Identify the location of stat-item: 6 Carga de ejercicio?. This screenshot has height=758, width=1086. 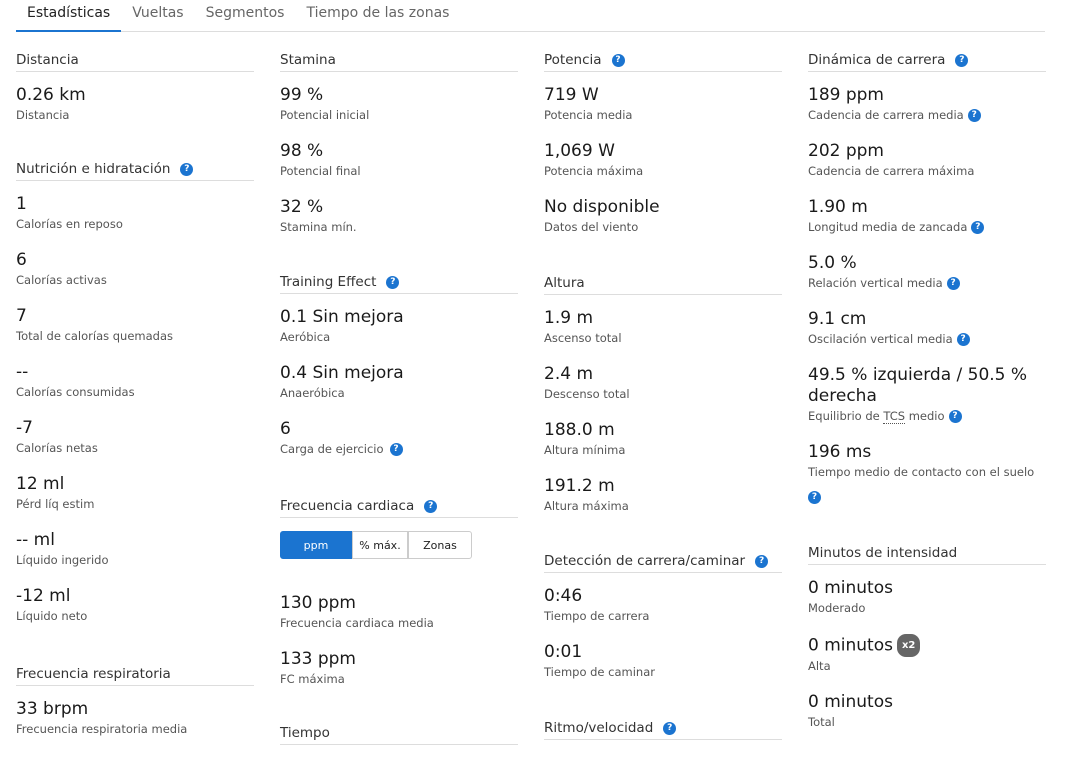
(399, 438).